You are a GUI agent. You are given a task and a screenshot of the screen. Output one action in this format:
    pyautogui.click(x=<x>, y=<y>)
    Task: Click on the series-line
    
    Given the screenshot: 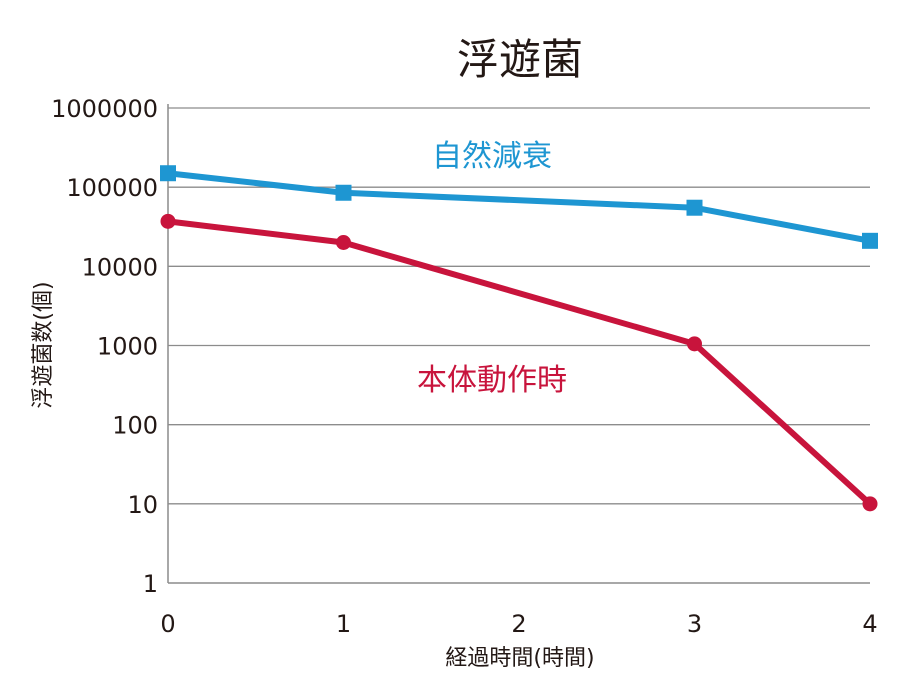 What is the action you would take?
    pyautogui.click(x=519, y=207)
    